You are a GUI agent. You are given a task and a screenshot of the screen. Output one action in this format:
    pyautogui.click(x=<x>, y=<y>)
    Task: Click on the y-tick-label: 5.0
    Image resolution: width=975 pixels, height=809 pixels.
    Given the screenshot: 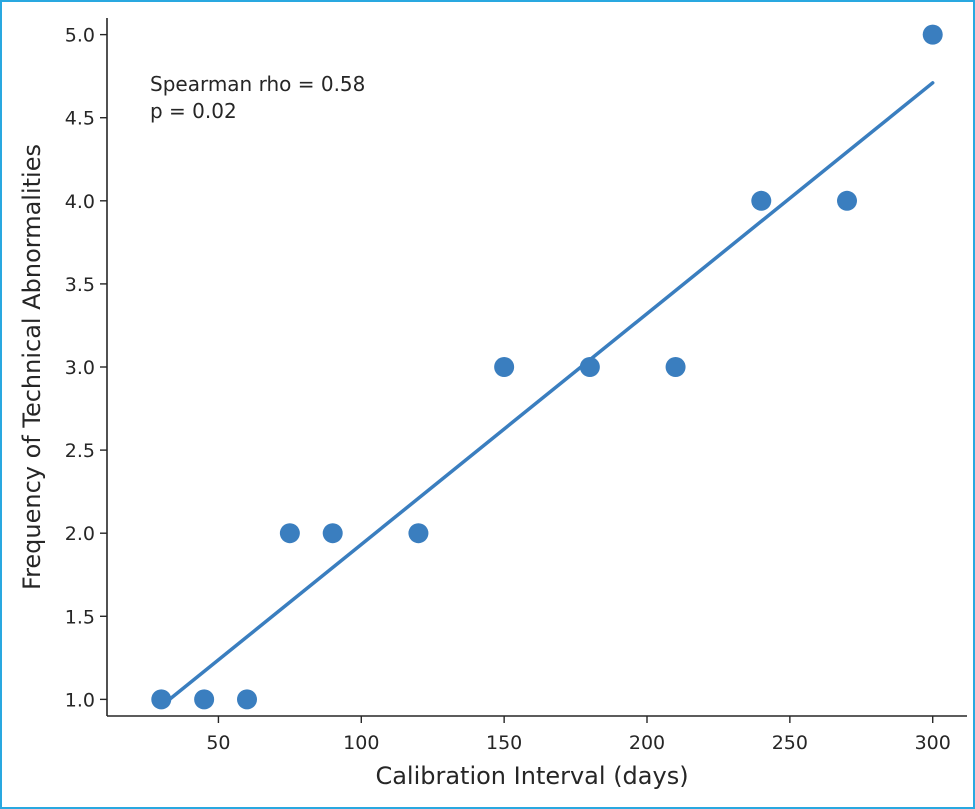 What is the action you would take?
    pyautogui.click(x=80, y=36)
    